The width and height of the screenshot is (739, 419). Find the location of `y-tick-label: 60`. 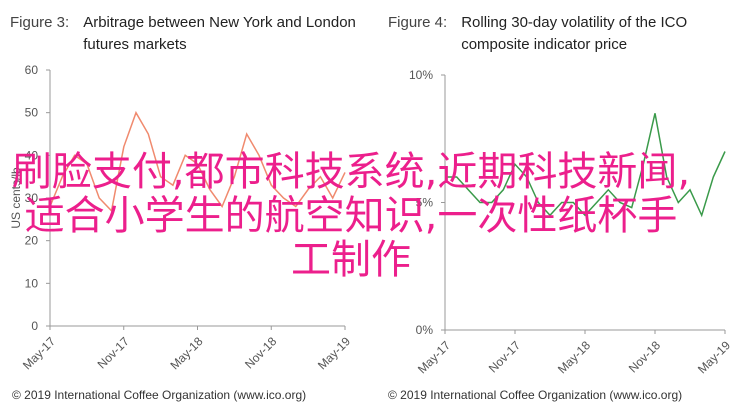

y-tick-label: 60 is located at coordinates (32, 70).